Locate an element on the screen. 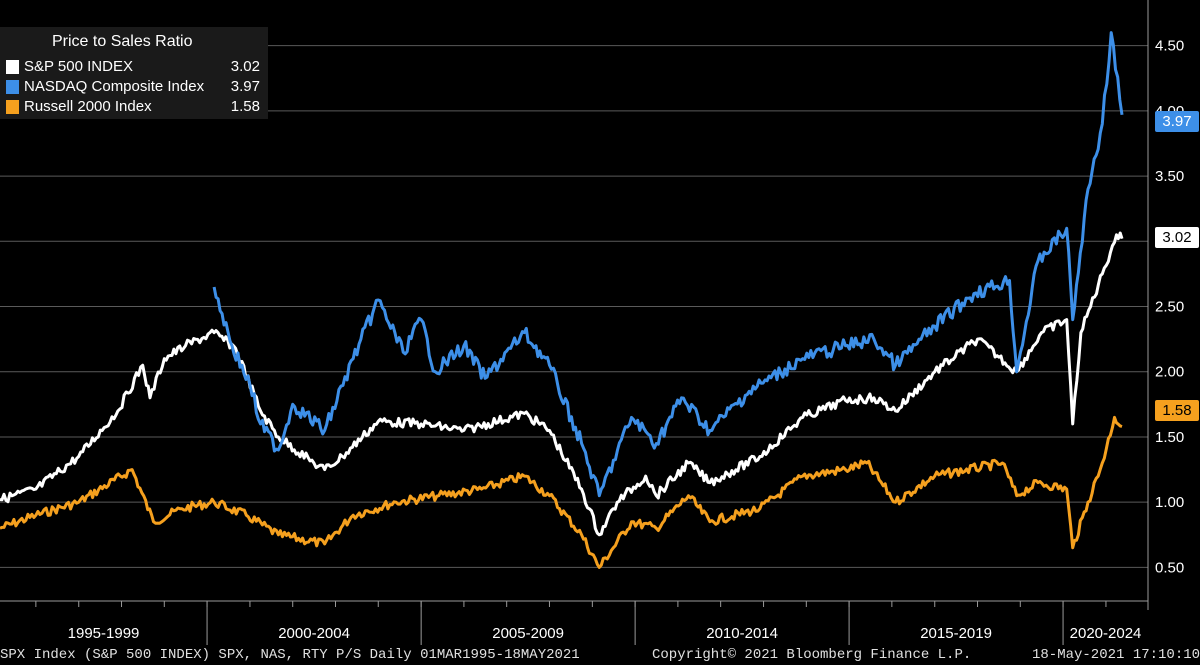 Image resolution: width=1200 pixels, height=665 pixels. legend-label-spx: S&P 500 INDEX is located at coordinates (78, 66).